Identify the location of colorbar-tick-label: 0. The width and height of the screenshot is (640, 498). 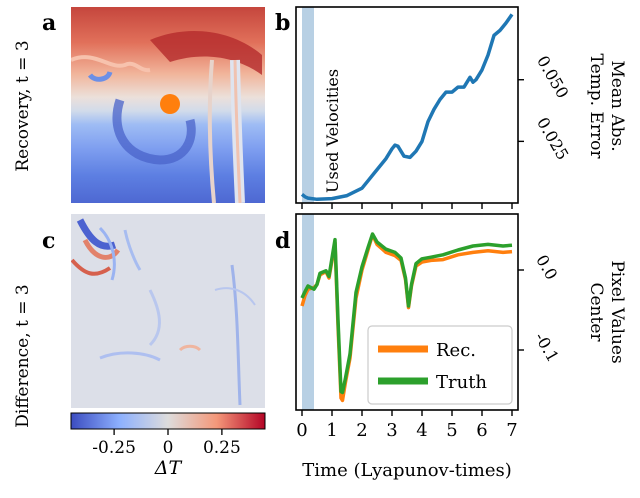
(168, 448).